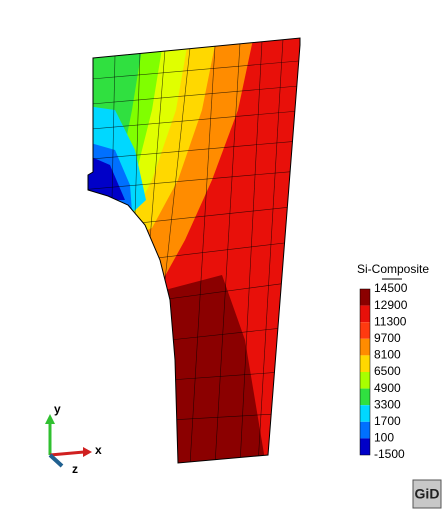 The width and height of the screenshot is (445, 511). Describe the element at coordinates (98, 450) in the screenshot. I see `x-label: x` at that location.